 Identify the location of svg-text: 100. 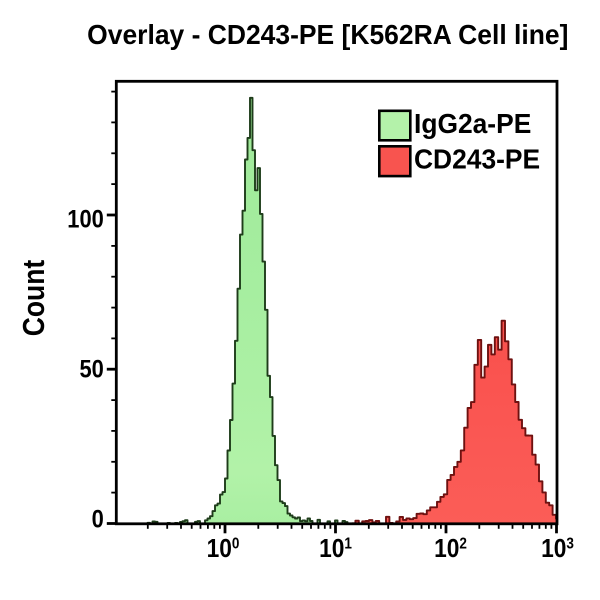
(85, 219).